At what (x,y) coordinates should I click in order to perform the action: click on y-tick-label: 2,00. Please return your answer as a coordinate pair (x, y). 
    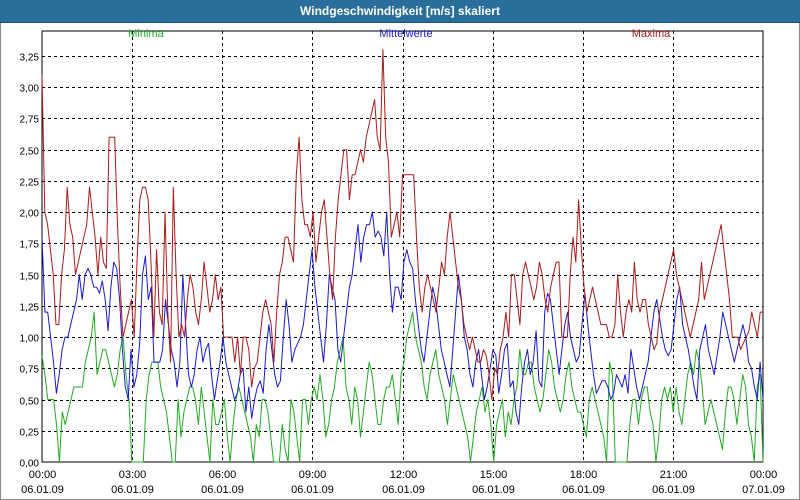
    Looking at the image, I should click on (30, 214).